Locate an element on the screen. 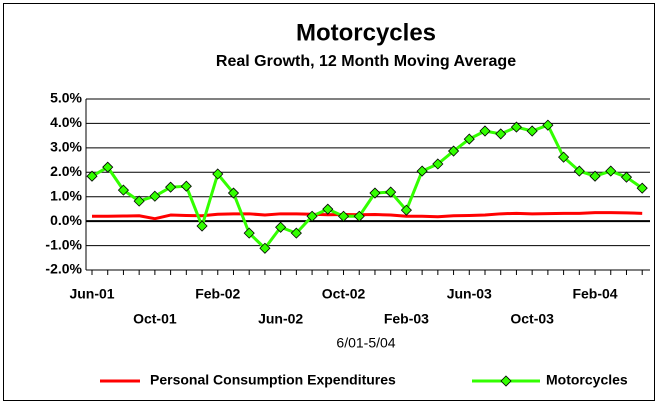 The height and width of the screenshot is (404, 659). x-tick-label: Feb-03 is located at coordinates (406, 319).